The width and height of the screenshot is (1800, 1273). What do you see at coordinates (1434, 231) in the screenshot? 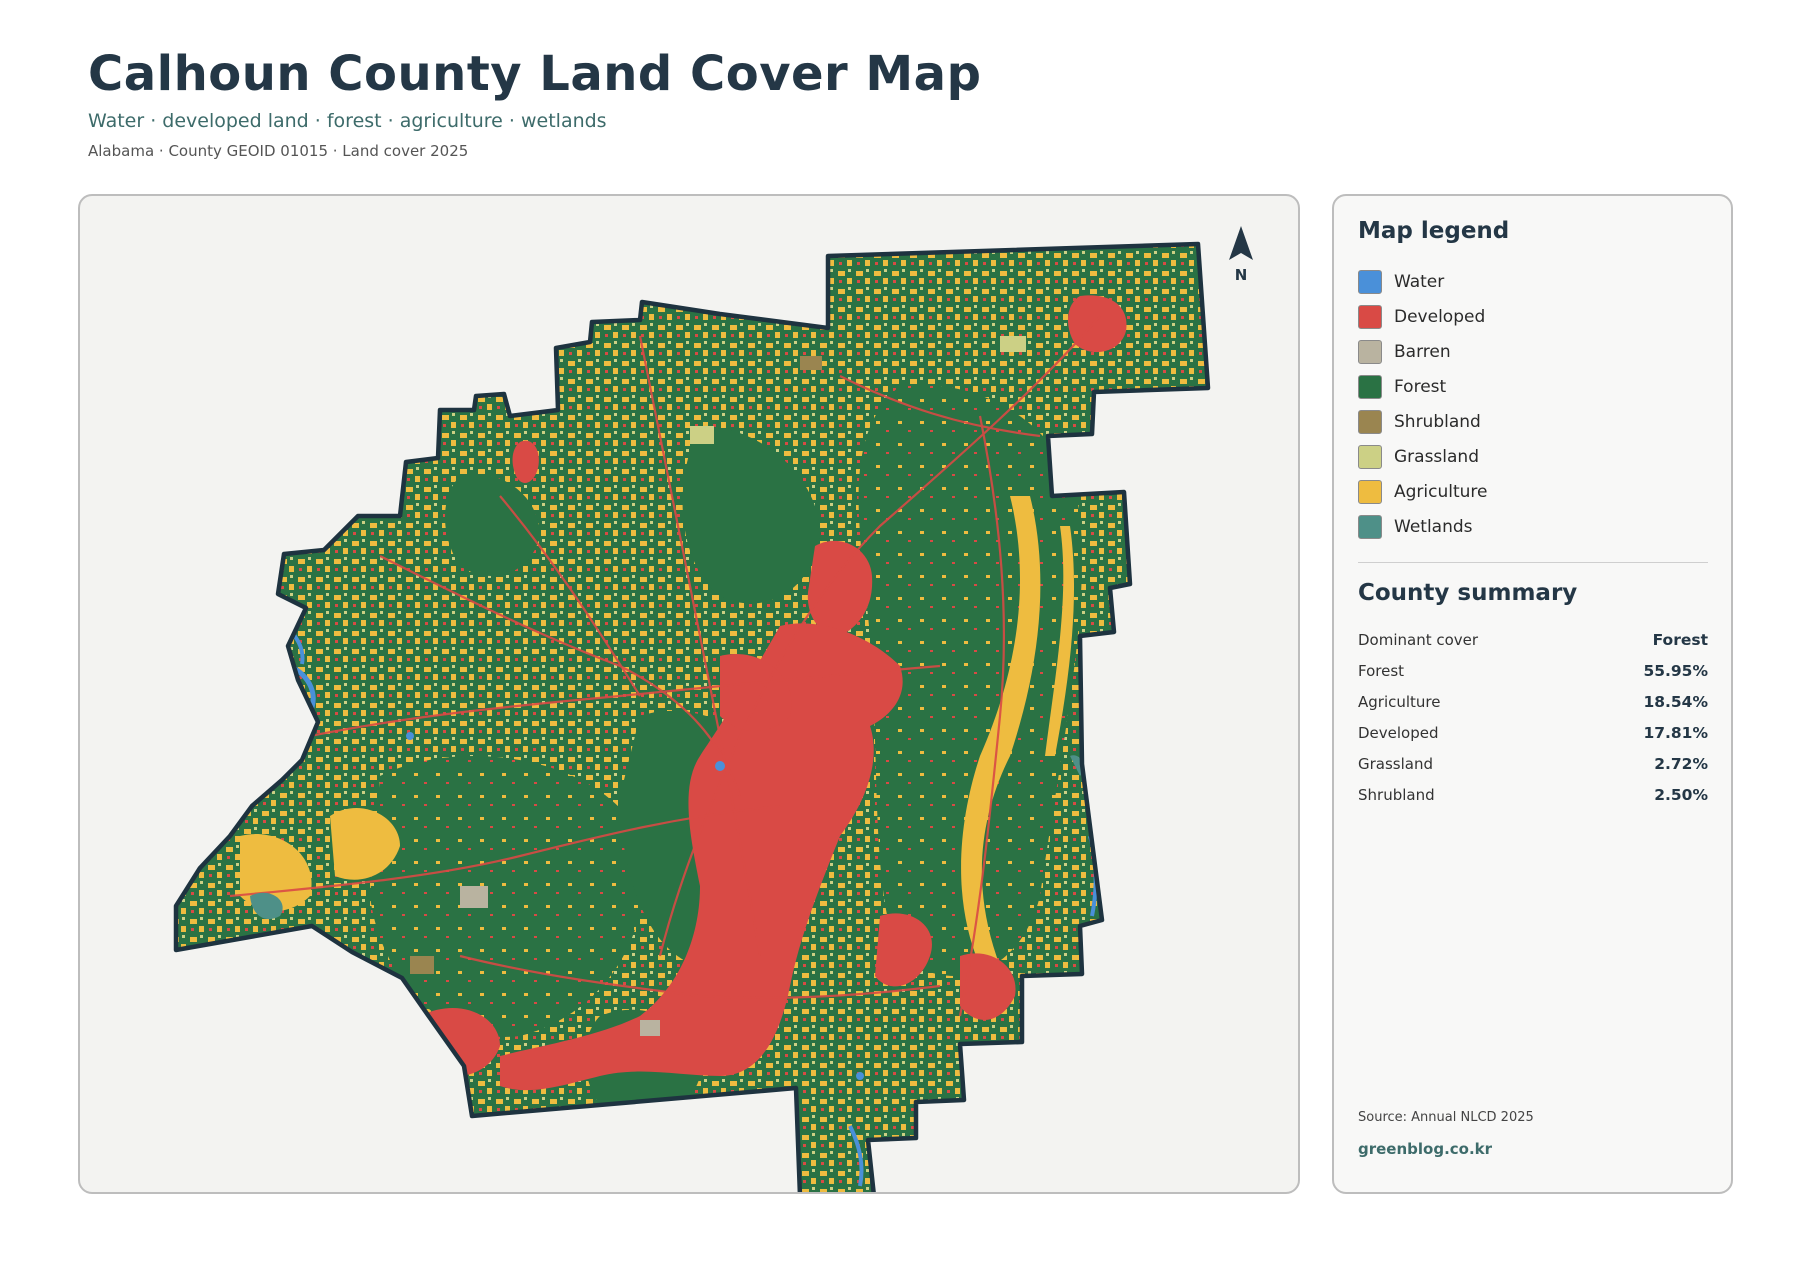
I see `legend-title: Map legend` at bounding box center [1434, 231].